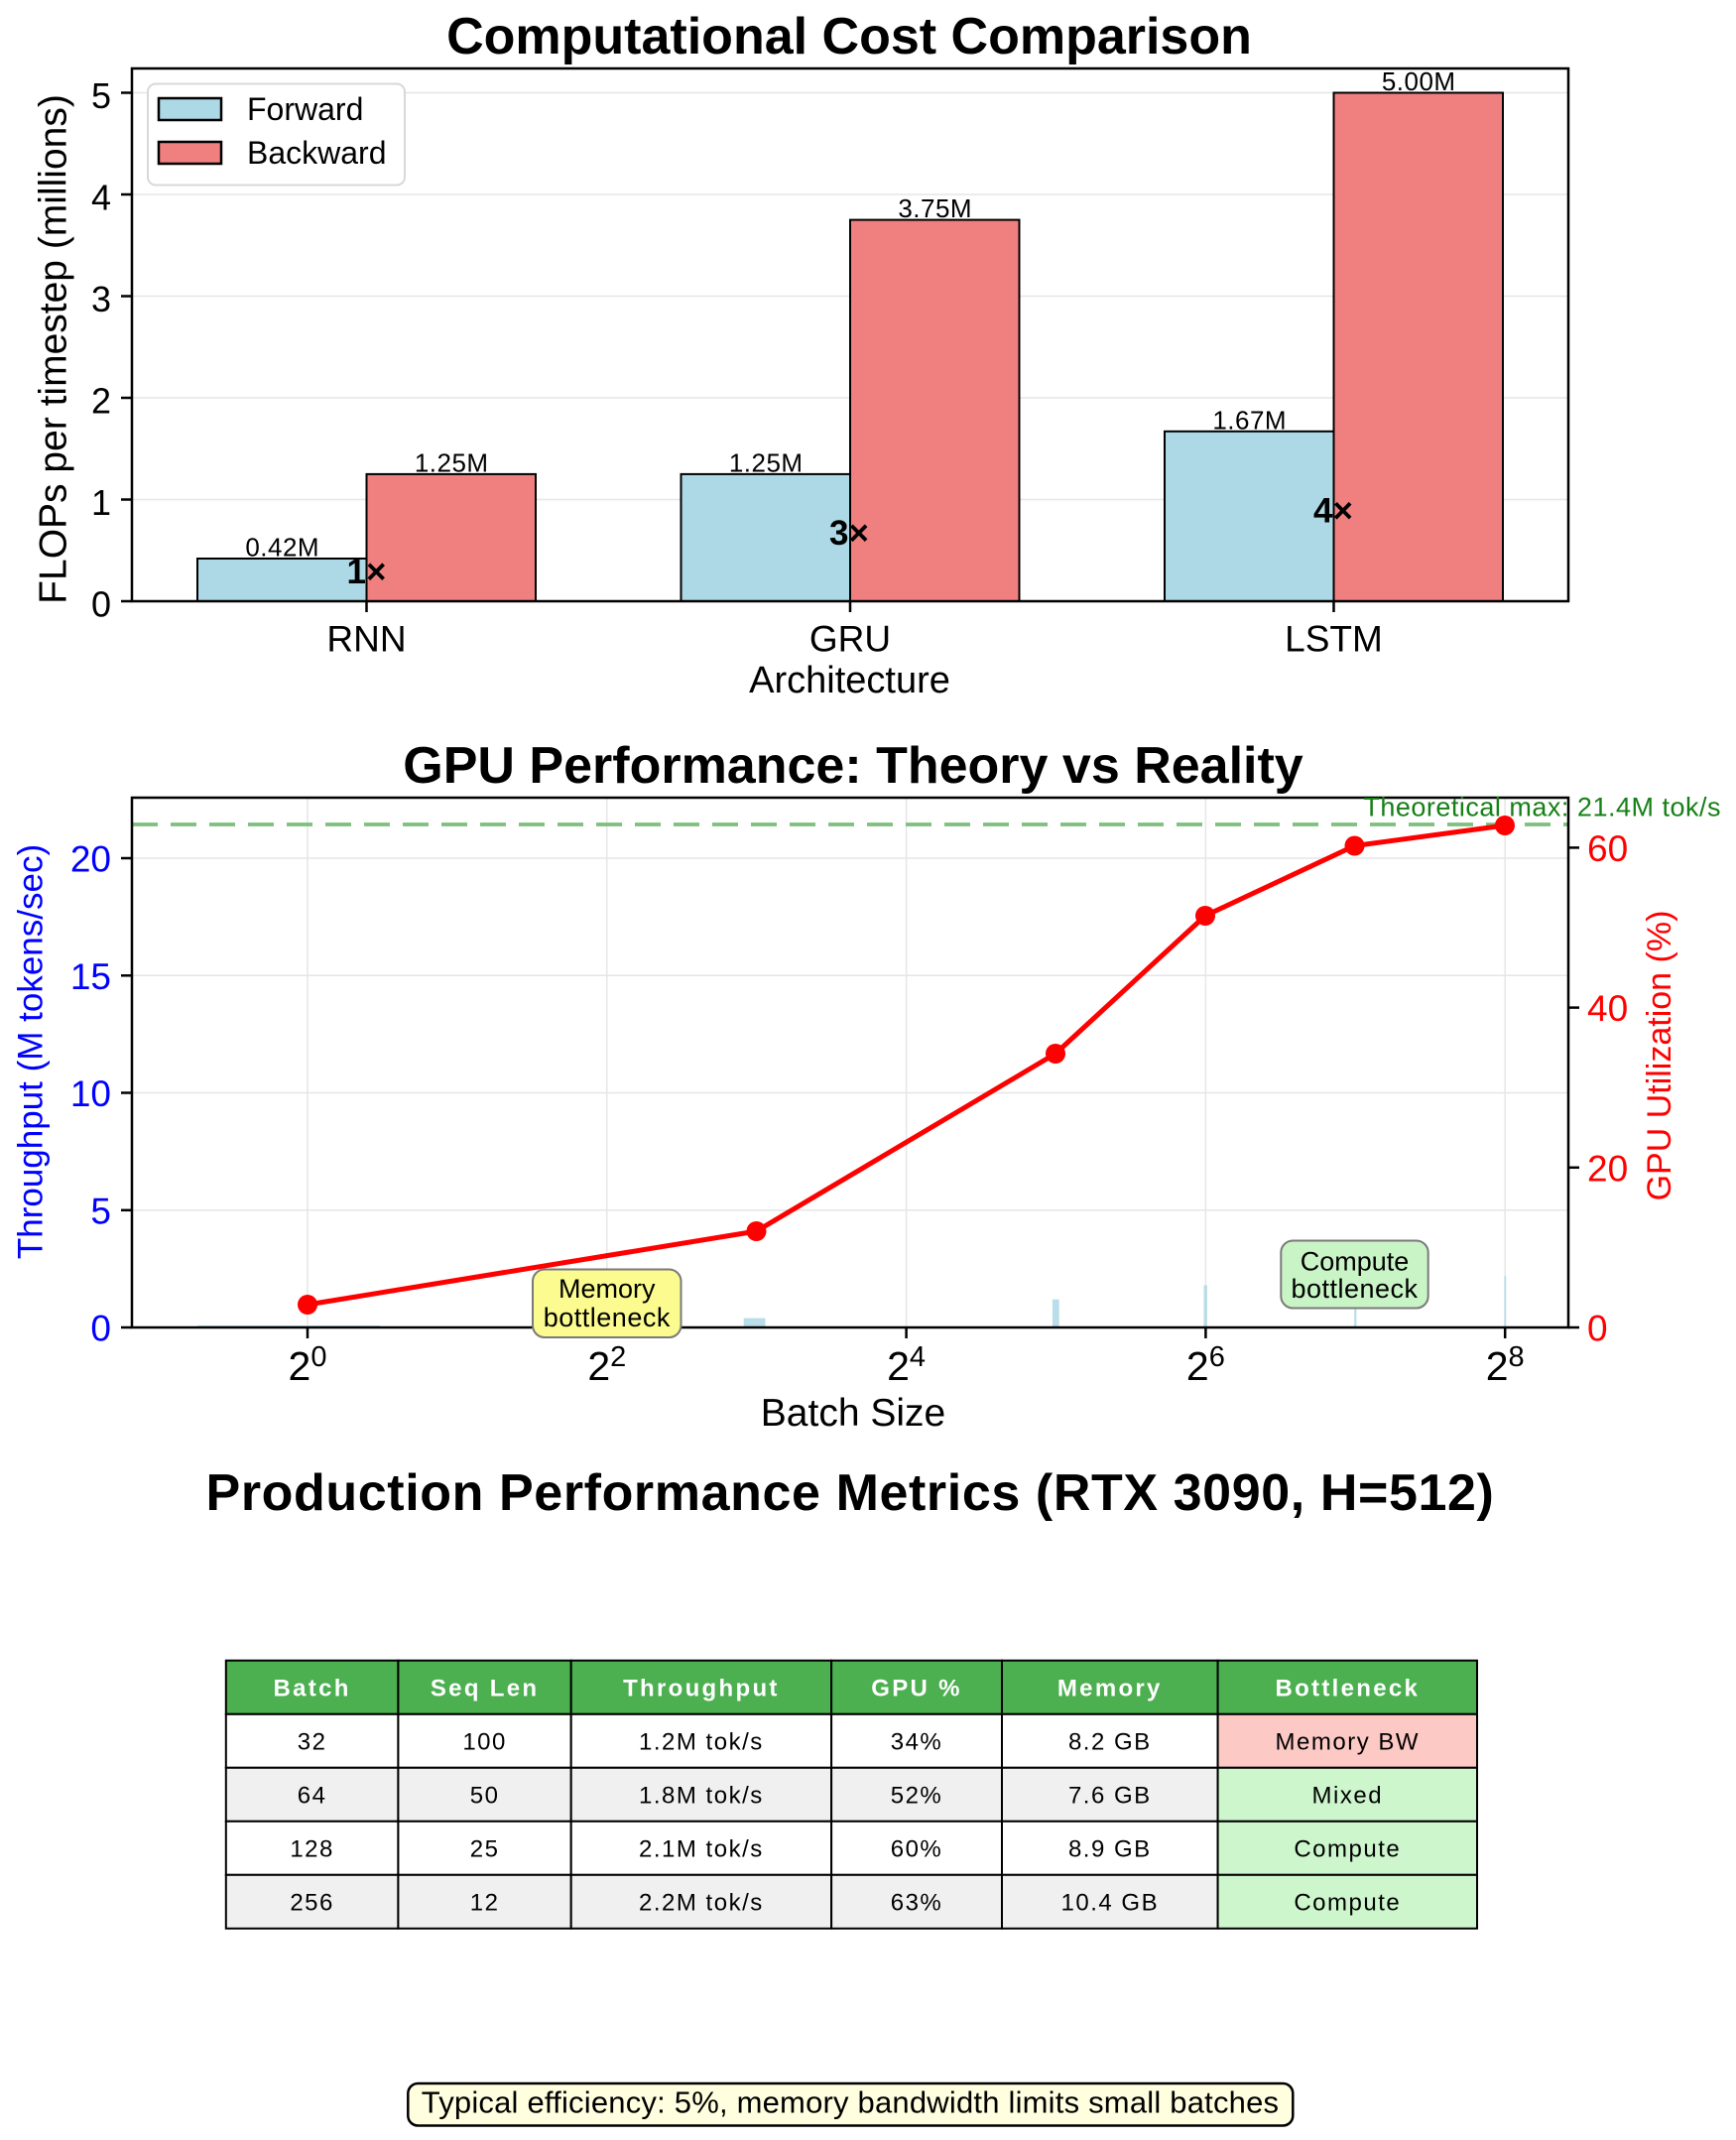 The image size is (1736, 2140). What do you see at coordinates (906, 1365) in the screenshot?
I see `svg-text: 24` at bounding box center [906, 1365].